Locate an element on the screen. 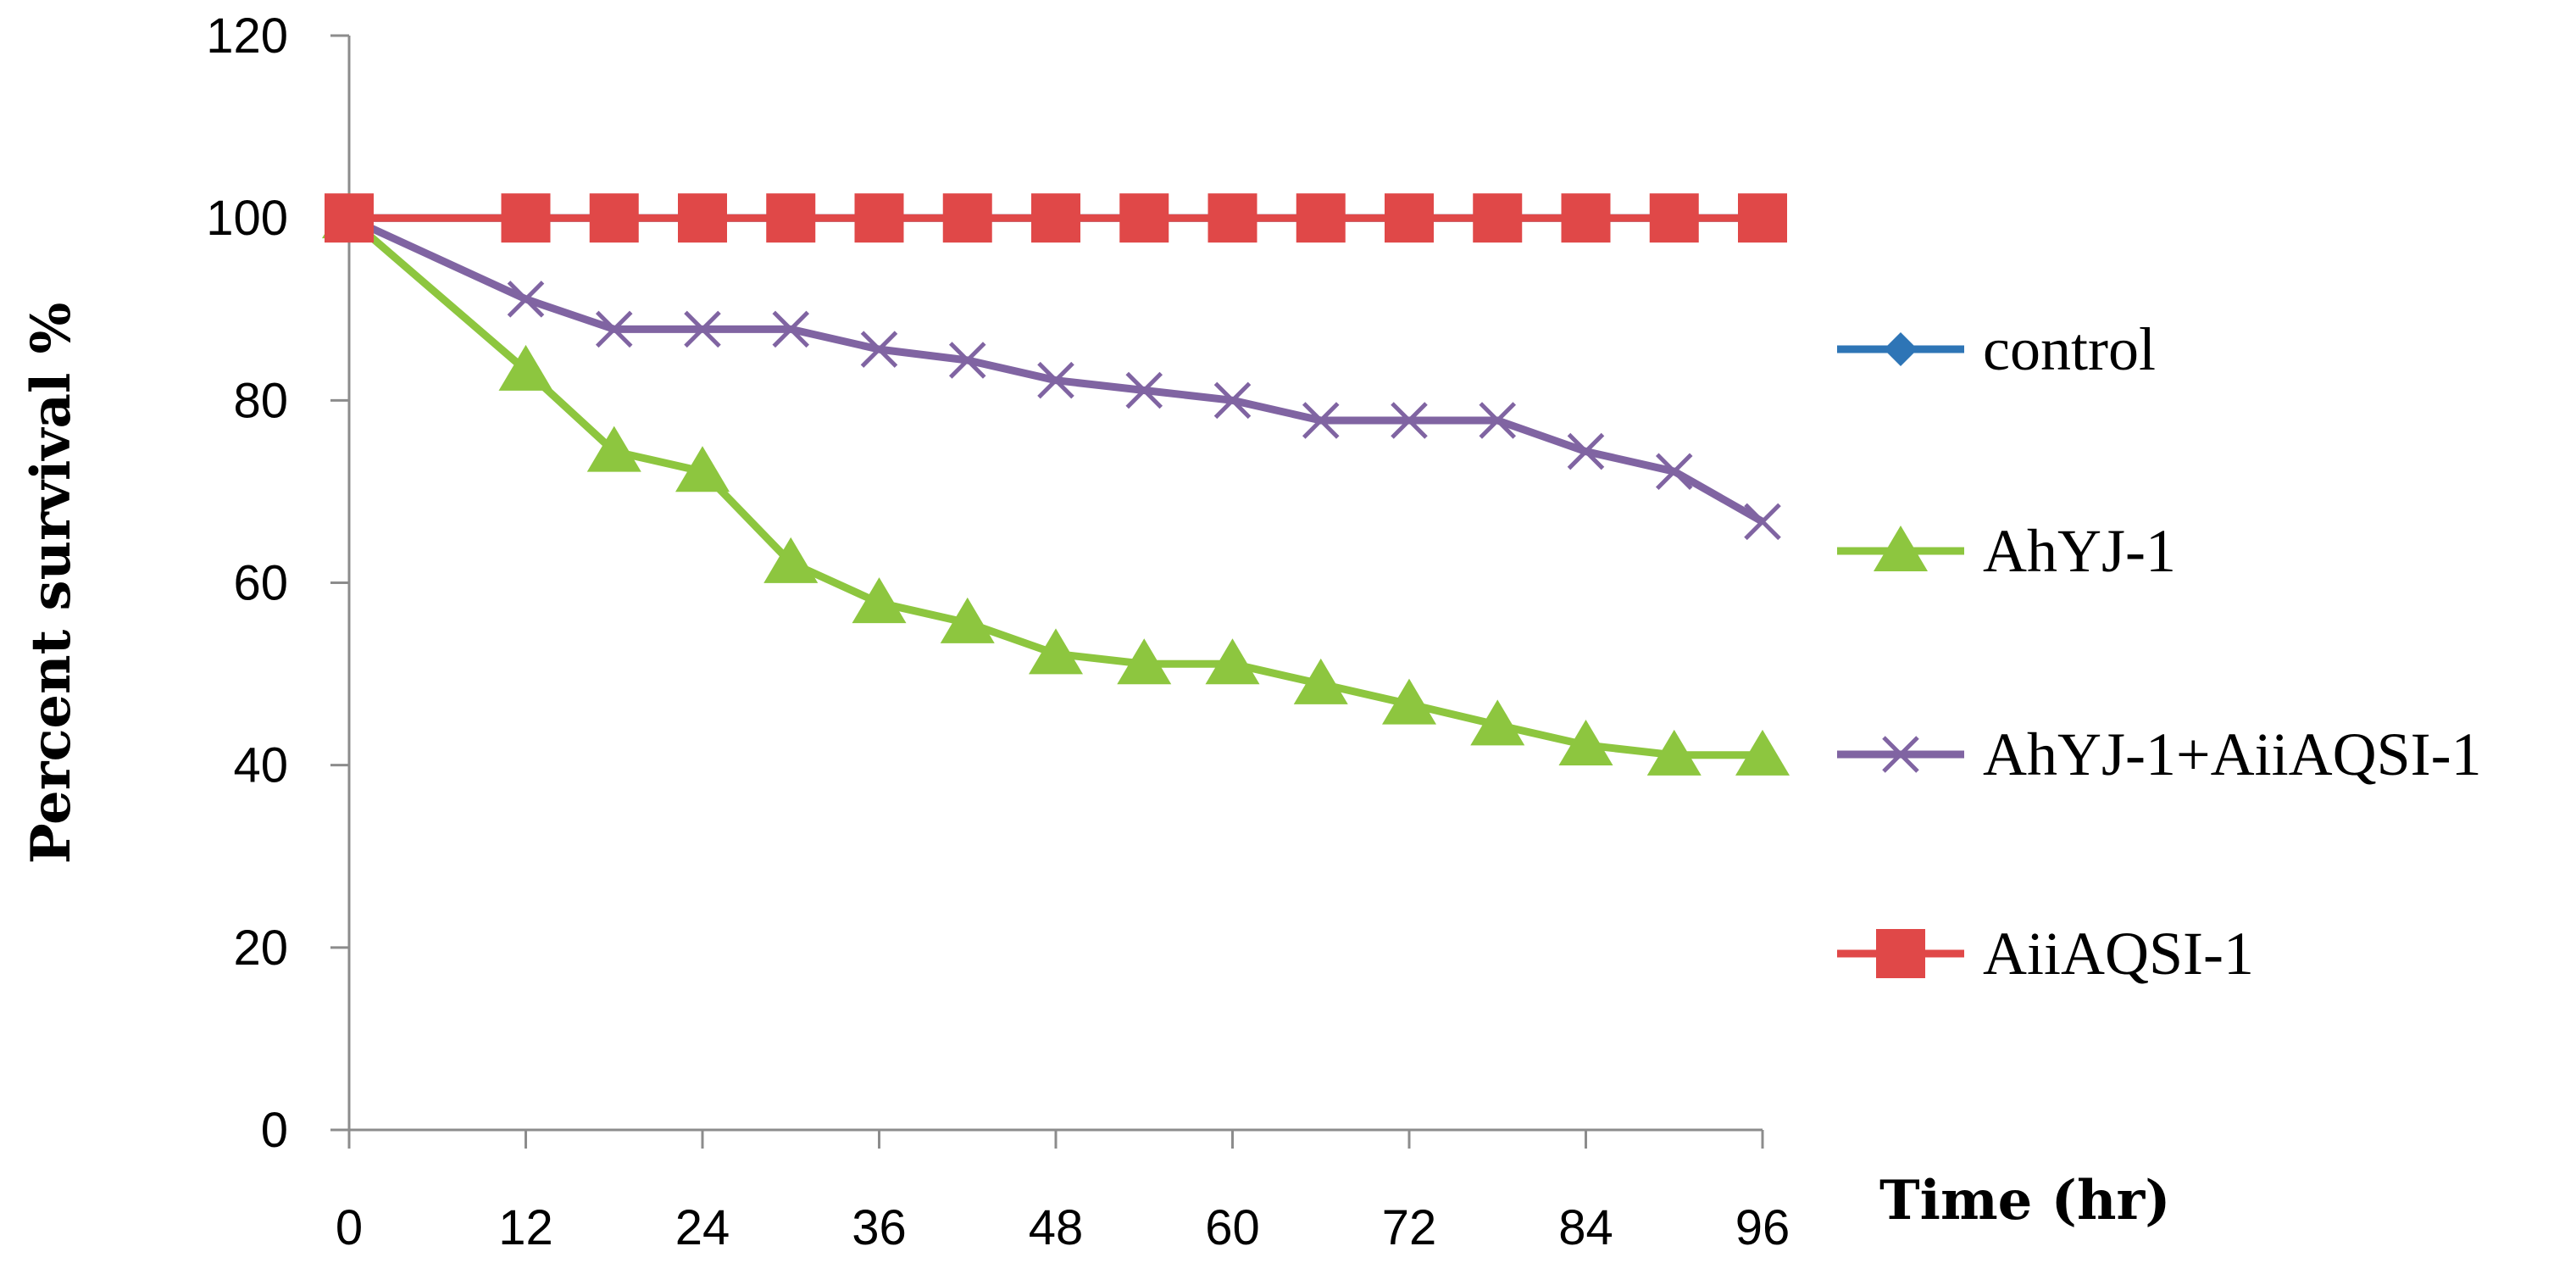 The width and height of the screenshot is (2576, 1274). y-tick-label: 100 is located at coordinates (247, 218).